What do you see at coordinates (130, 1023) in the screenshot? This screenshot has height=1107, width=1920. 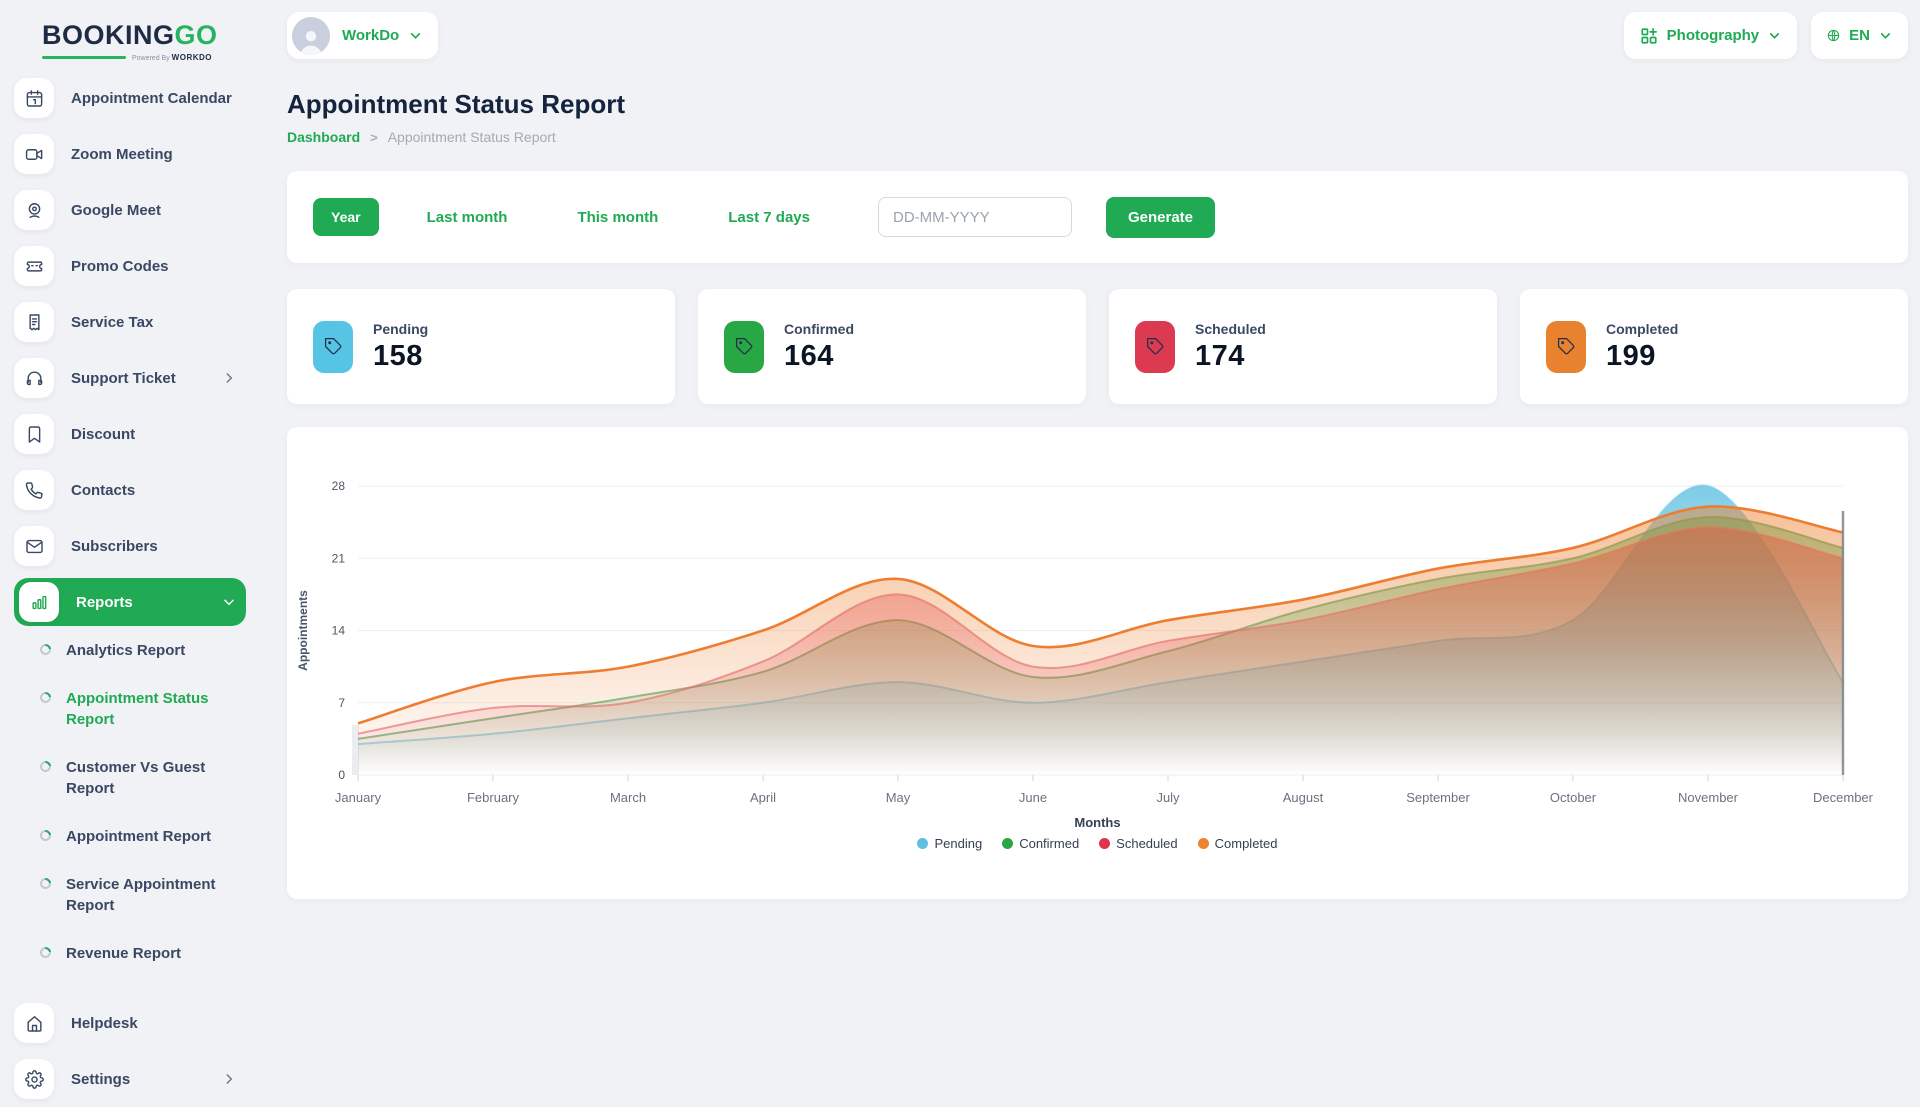 I see `sidebar-item-helpdesk: Helpdesk` at bounding box center [130, 1023].